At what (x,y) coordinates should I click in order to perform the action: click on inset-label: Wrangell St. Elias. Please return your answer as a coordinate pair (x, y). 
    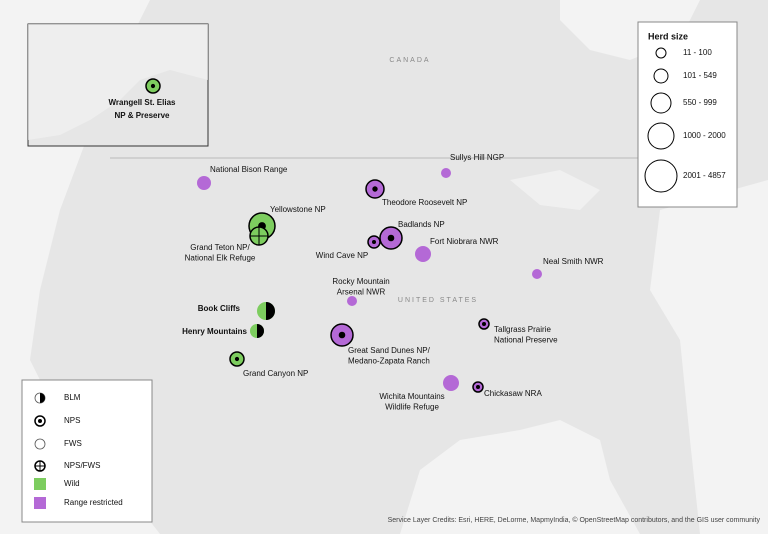
    Looking at the image, I should click on (143, 102).